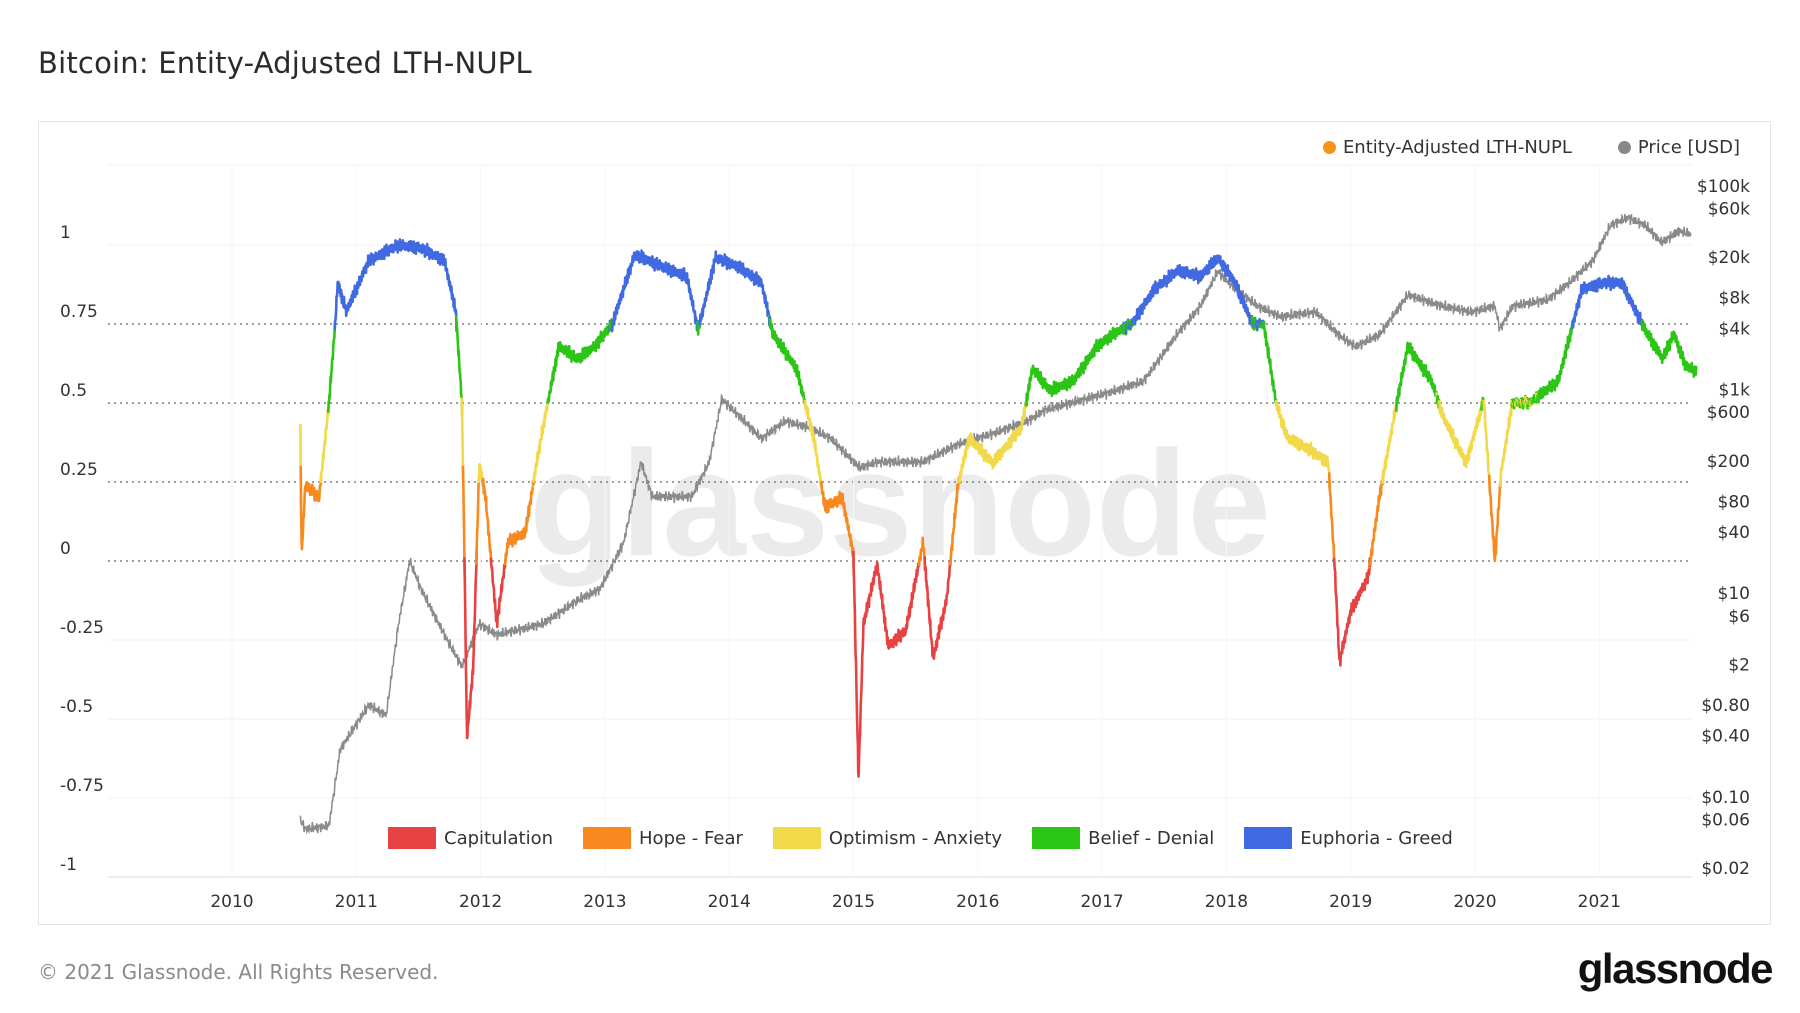 This screenshot has width=1800, height=1013. I want to click on zone-legend-item: Euphoria - Greed, so click(1348, 838).